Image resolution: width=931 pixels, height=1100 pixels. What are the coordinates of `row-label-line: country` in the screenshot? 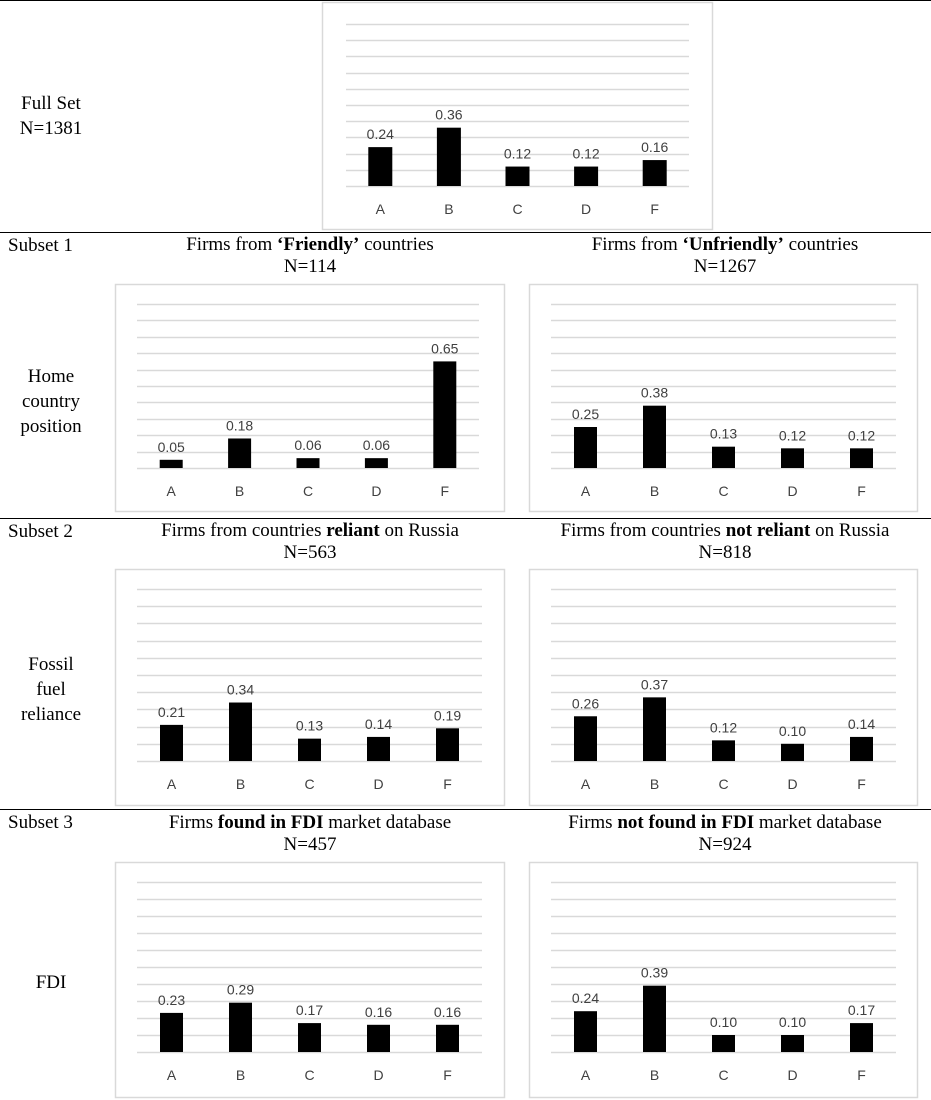 It's located at (51, 401).